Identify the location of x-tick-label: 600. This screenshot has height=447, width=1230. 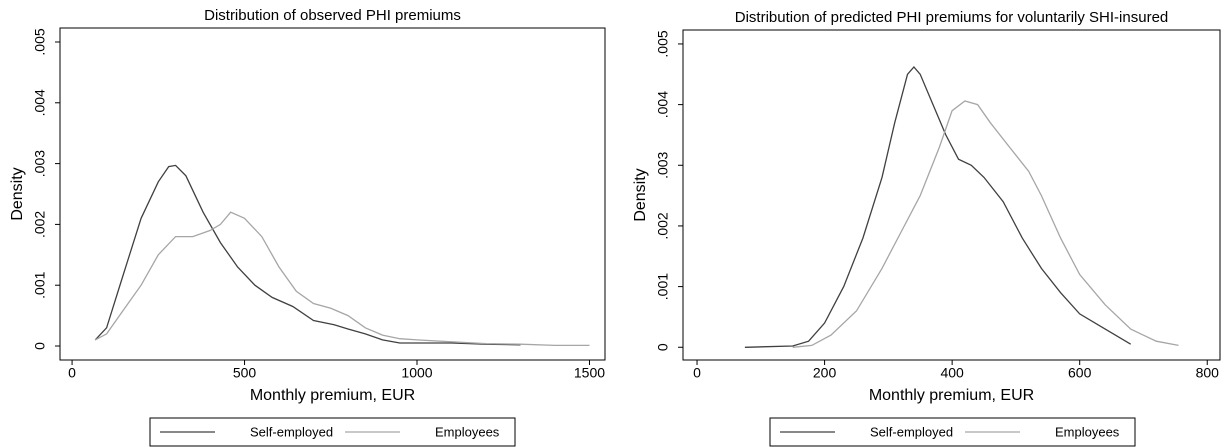
(1080, 373).